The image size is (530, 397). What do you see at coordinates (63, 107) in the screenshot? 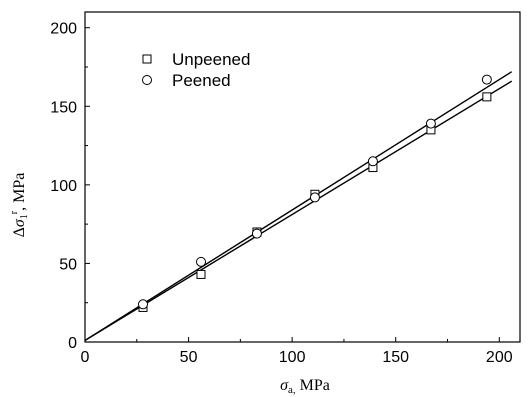
I see `y-tick-label: 150` at bounding box center [63, 107].